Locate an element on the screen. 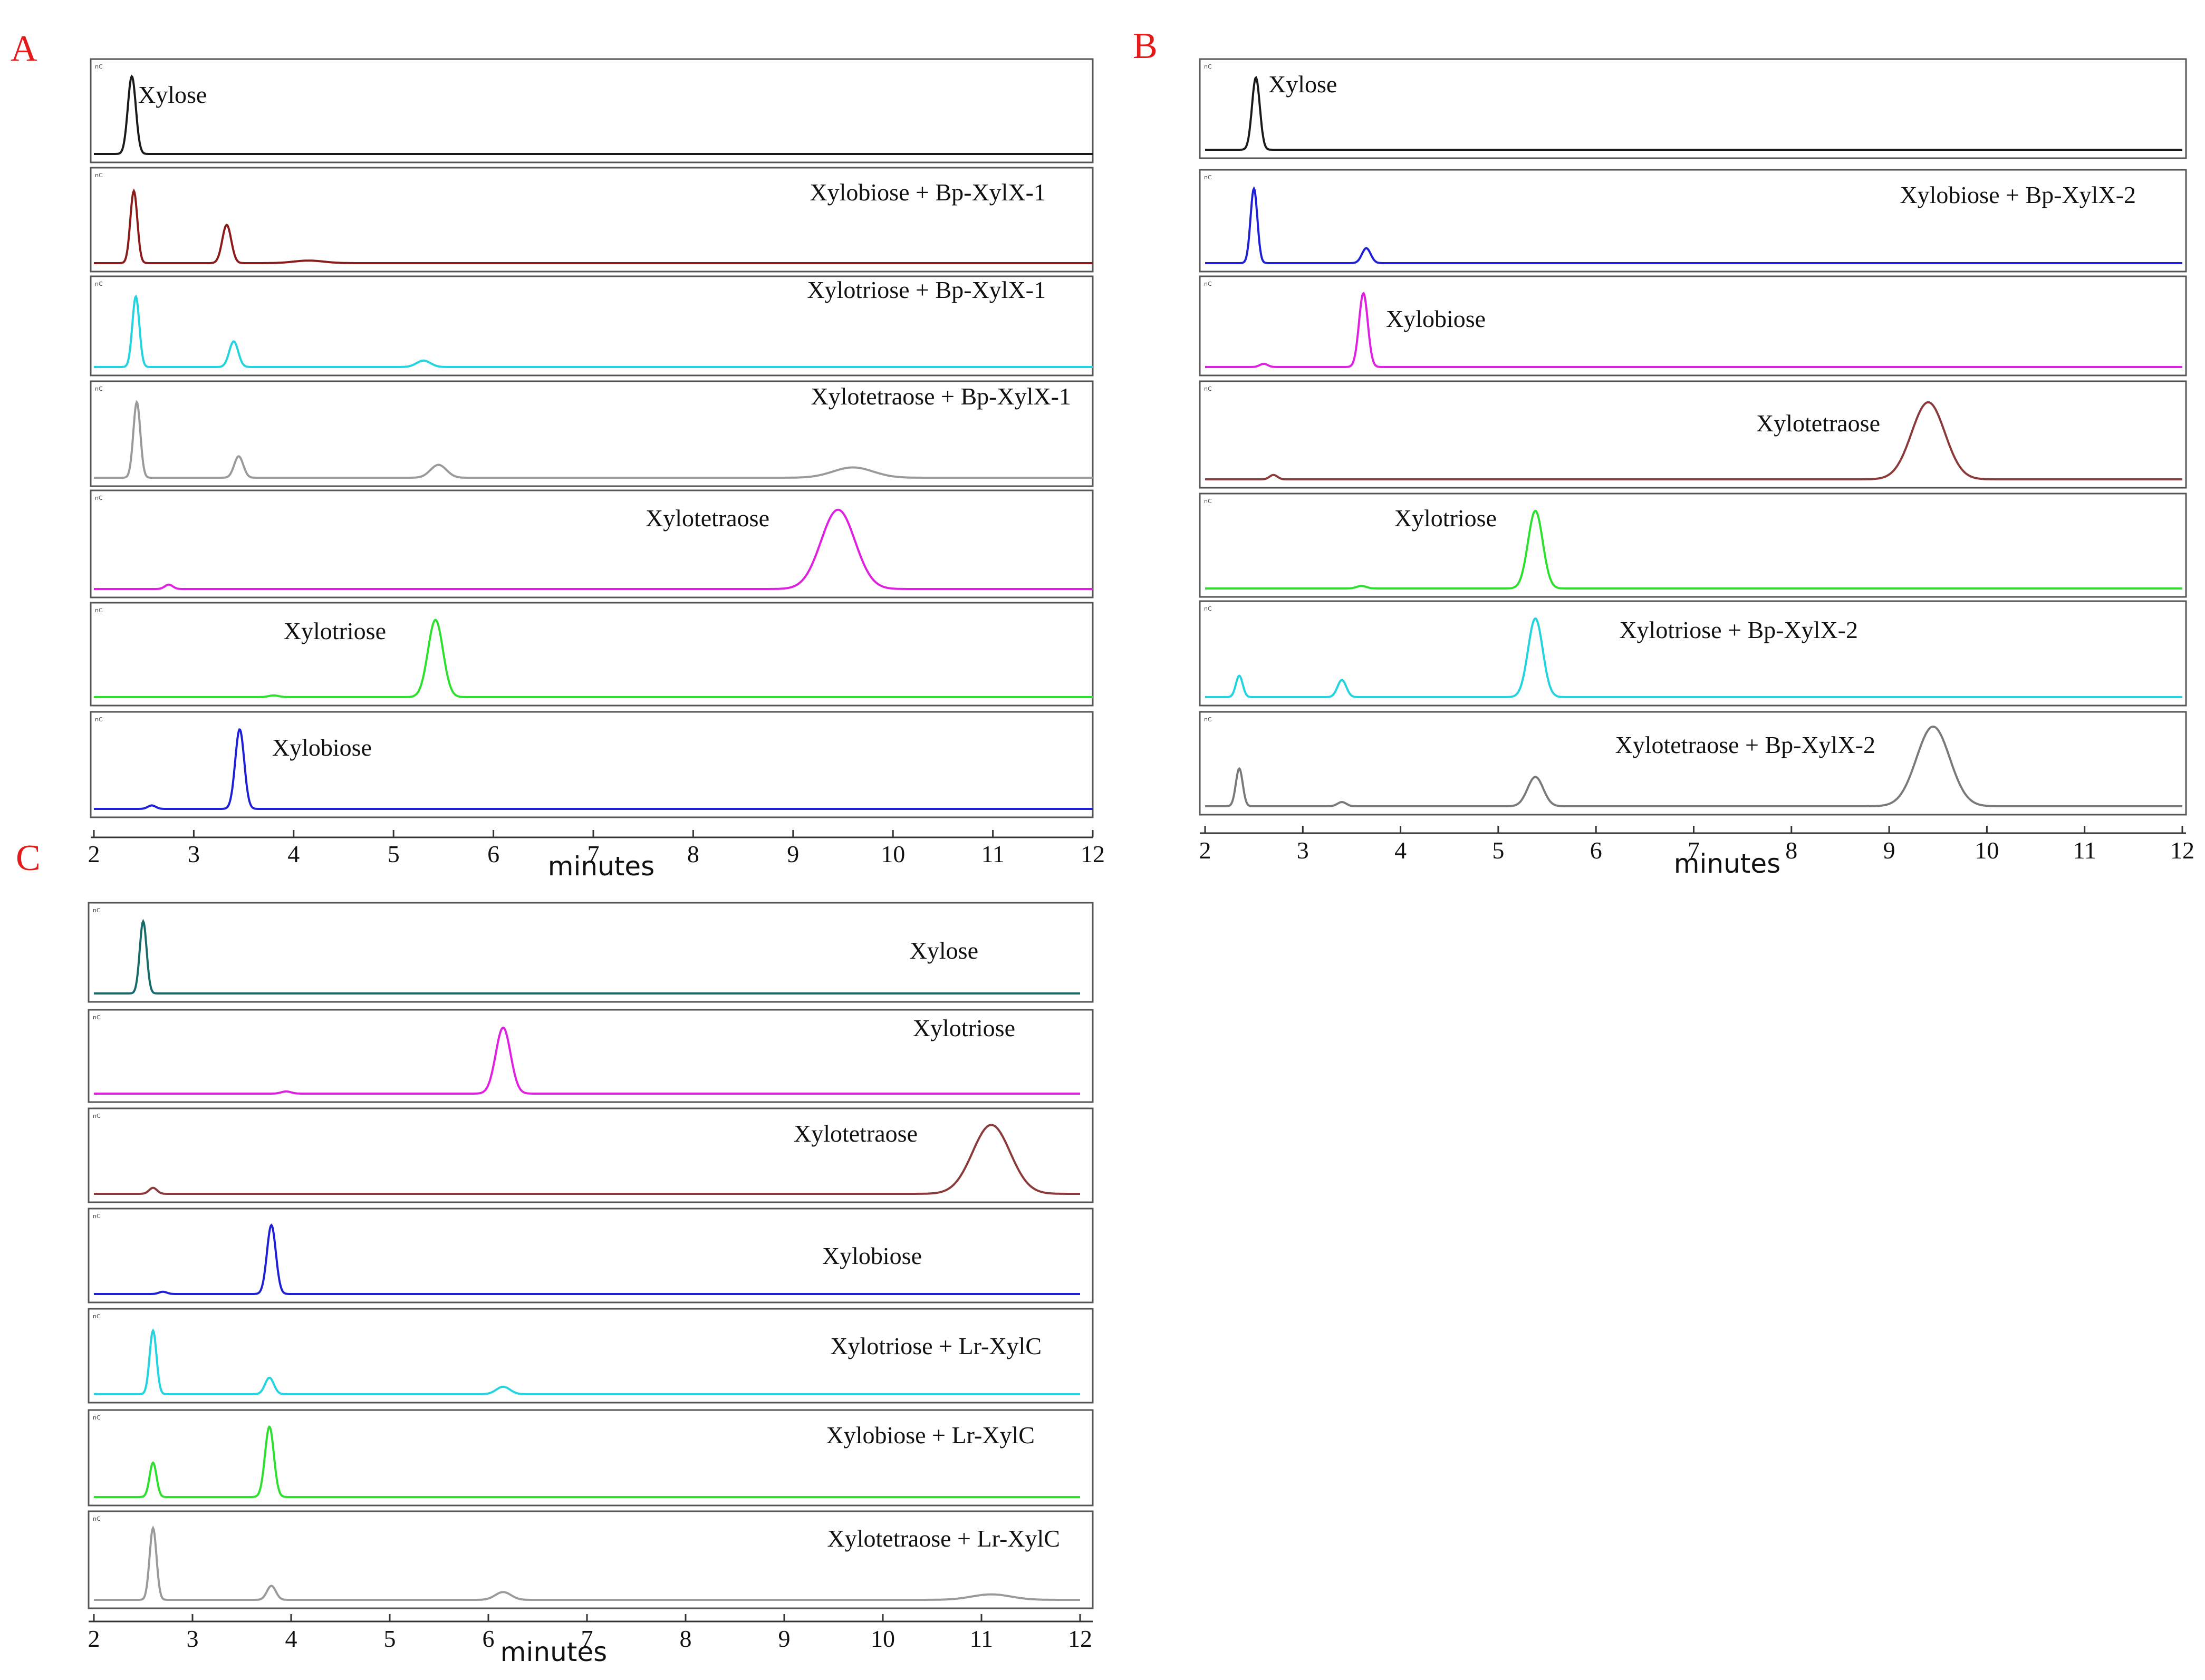 This screenshot has width=2205, height=1680. panel-letter: C is located at coordinates (28, 858).